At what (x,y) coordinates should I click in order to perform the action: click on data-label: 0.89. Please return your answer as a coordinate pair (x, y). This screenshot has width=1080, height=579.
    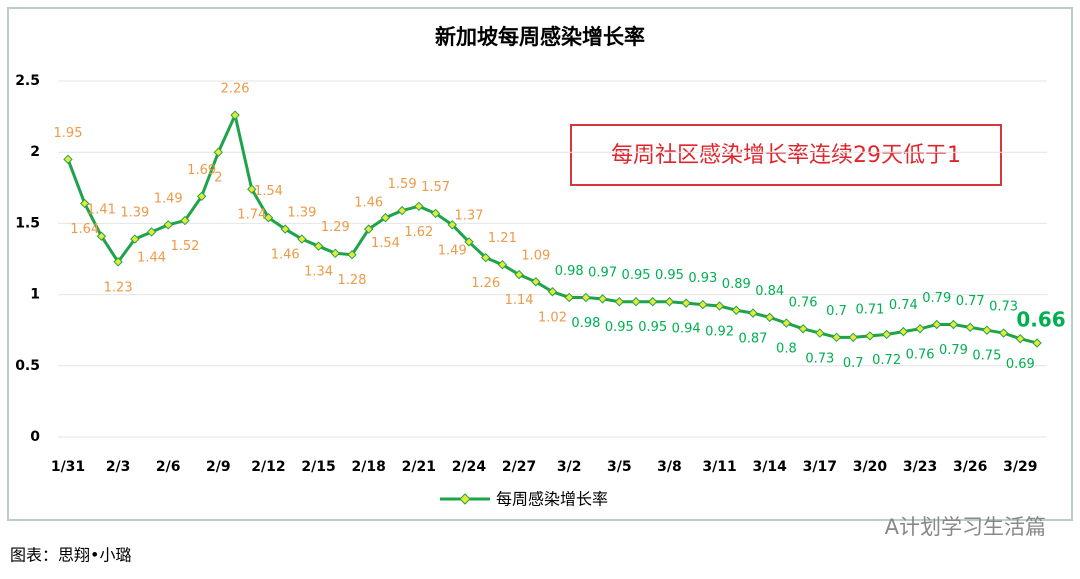
    Looking at the image, I should click on (736, 284).